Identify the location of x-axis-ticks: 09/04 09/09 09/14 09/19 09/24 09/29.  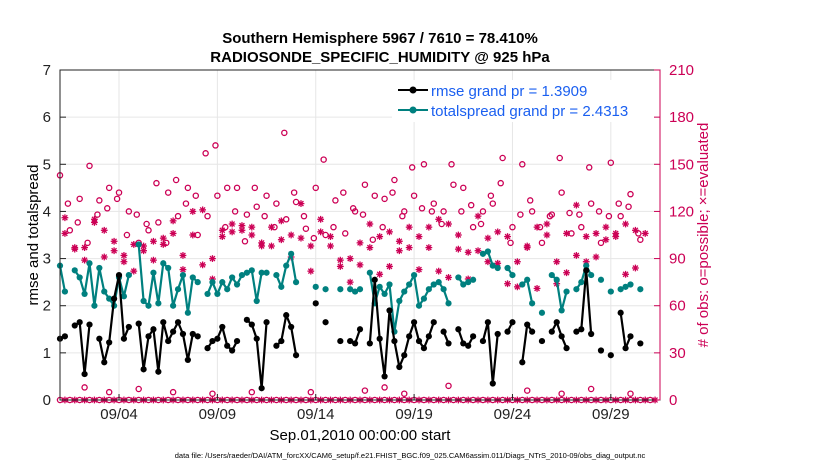
(365, 408).